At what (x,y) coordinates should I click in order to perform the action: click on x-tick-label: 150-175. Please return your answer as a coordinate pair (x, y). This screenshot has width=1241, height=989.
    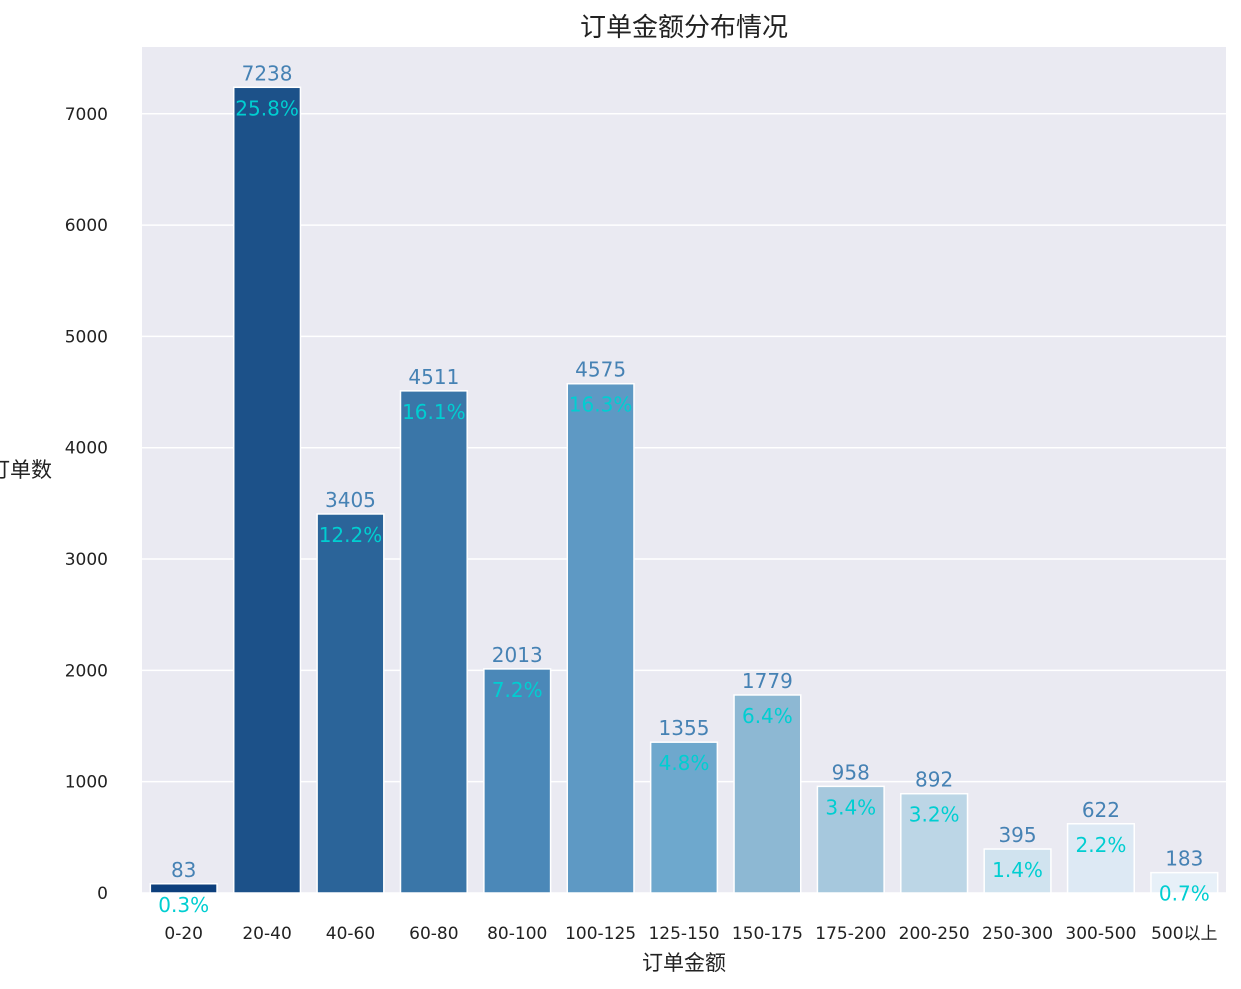
    Looking at the image, I should click on (767, 934).